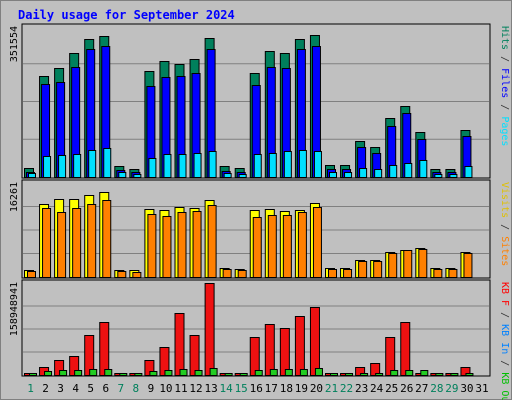 Image resolution: width=512 pixels, height=405 pixels. Describe the element at coordinates (14, 309) in the screenshot. I see `y-max-label: 158948941` at that location.